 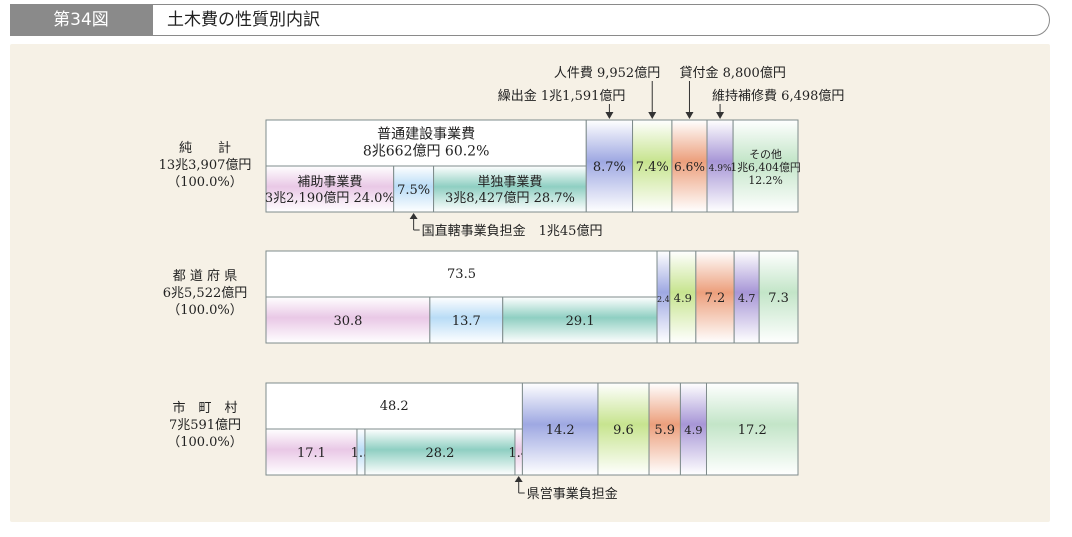 What do you see at coordinates (562, 96) in the screenshot?
I see `callout-kuriage: 繰出金 1兆1,591億円` at bounding box center [562, 96].